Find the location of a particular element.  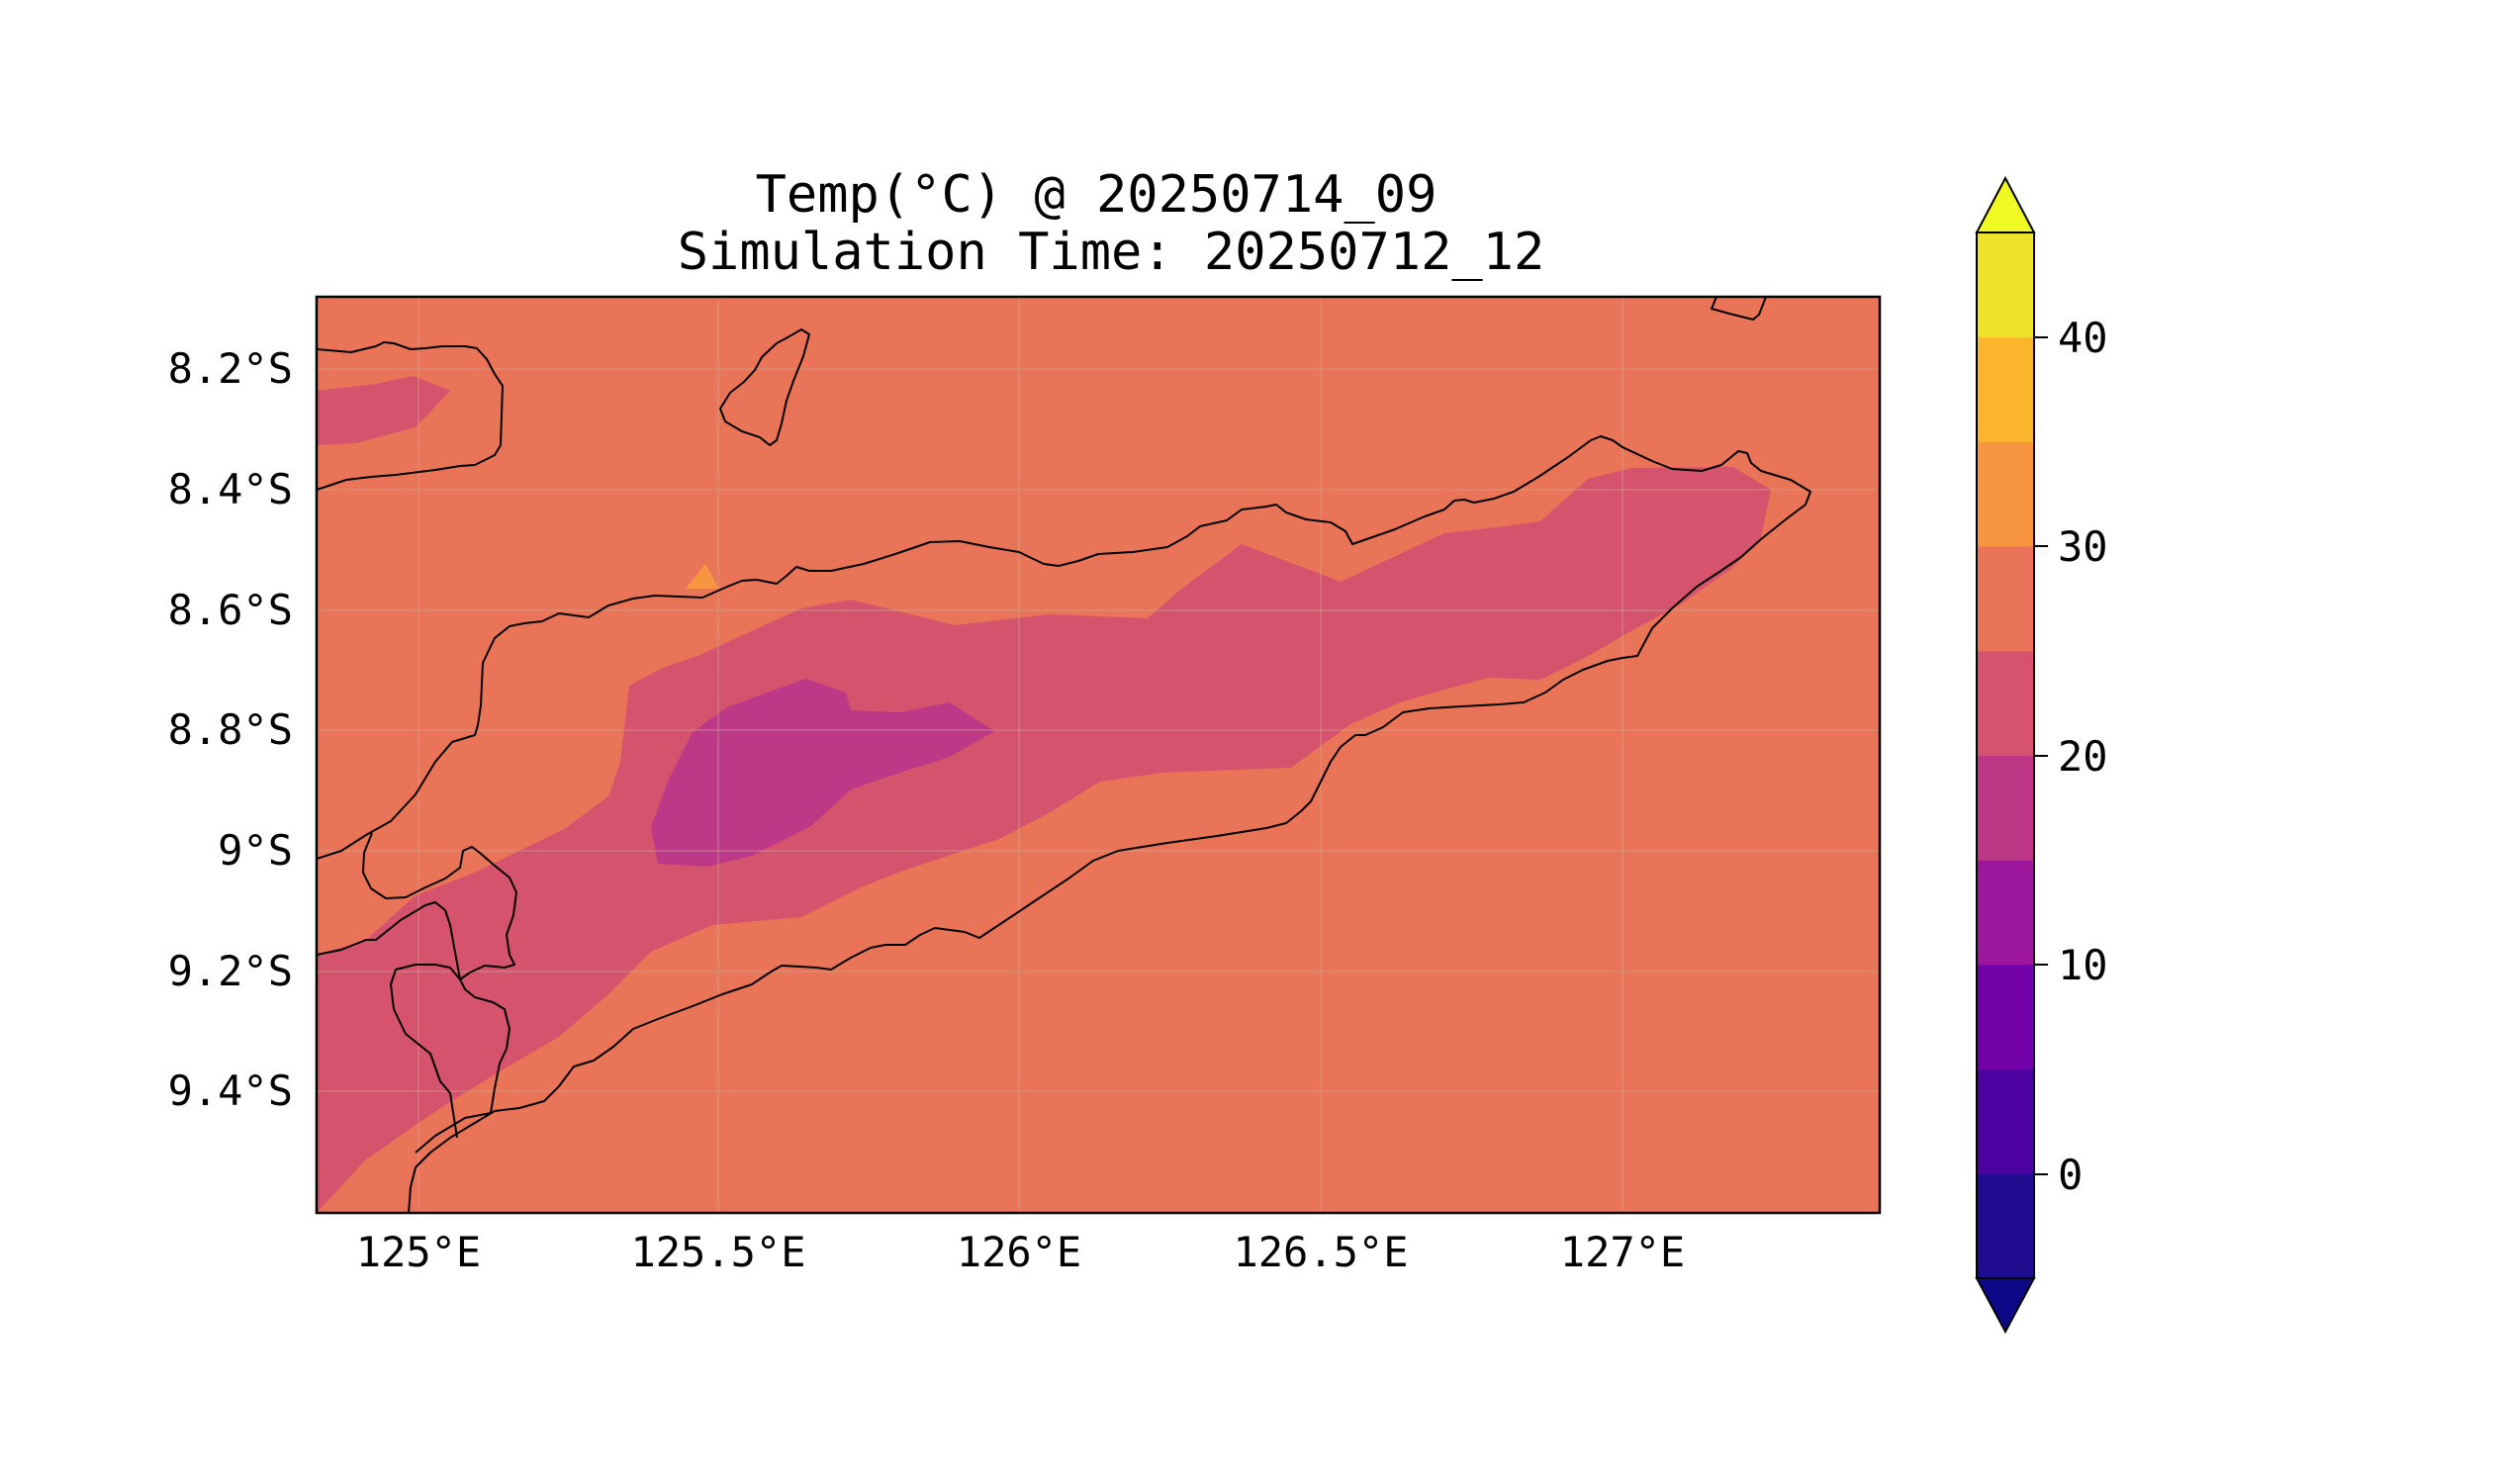

y-tick-label: 8.8°S is located at coordinates (230, 729).